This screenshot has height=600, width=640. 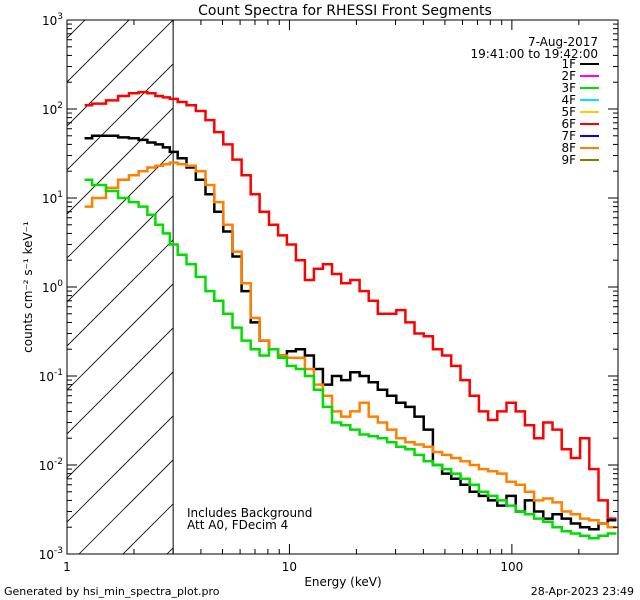 What do you see at coordinates (237, 525) in the screenshot?
I see `annotation-attenuator: Att A0, FDecim 4` at bounding box center [237, 525].